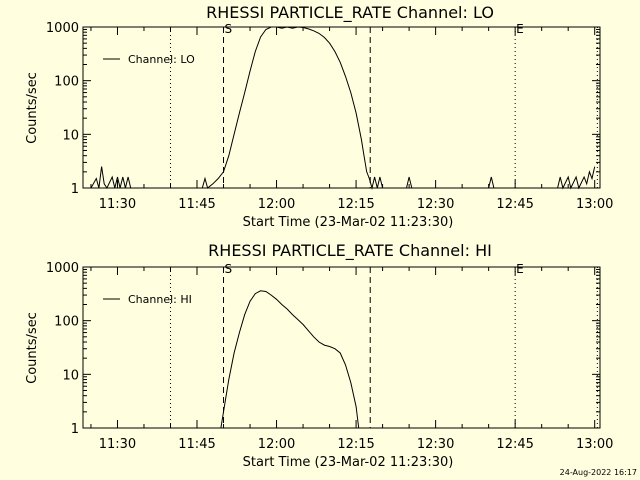 Image resolution: width=640 pixels, height=480 pixels. What do you see at coordinates (62, 268) in the screenshot?
I see `hi-y-tick-label: 1000` at bounding box center [62, 268].